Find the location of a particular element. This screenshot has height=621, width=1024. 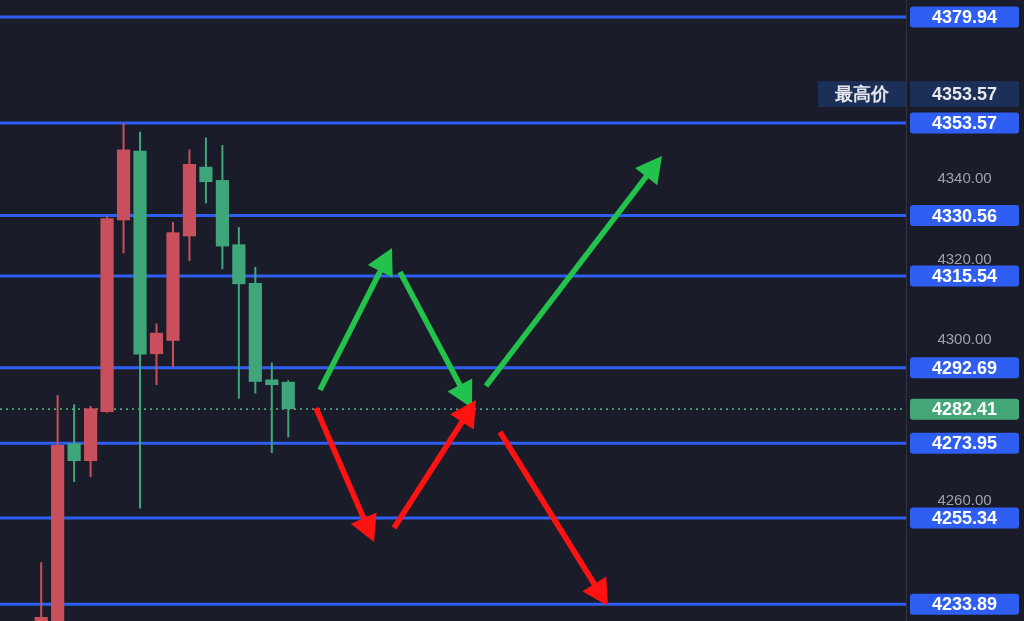

ref-line-label: 4273.95 is located at coordinates (964, 443).